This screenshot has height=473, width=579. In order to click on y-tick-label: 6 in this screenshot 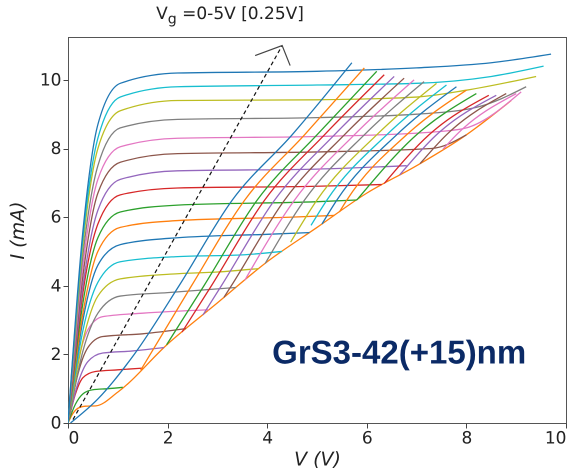, I will do `click(56, 218)`.